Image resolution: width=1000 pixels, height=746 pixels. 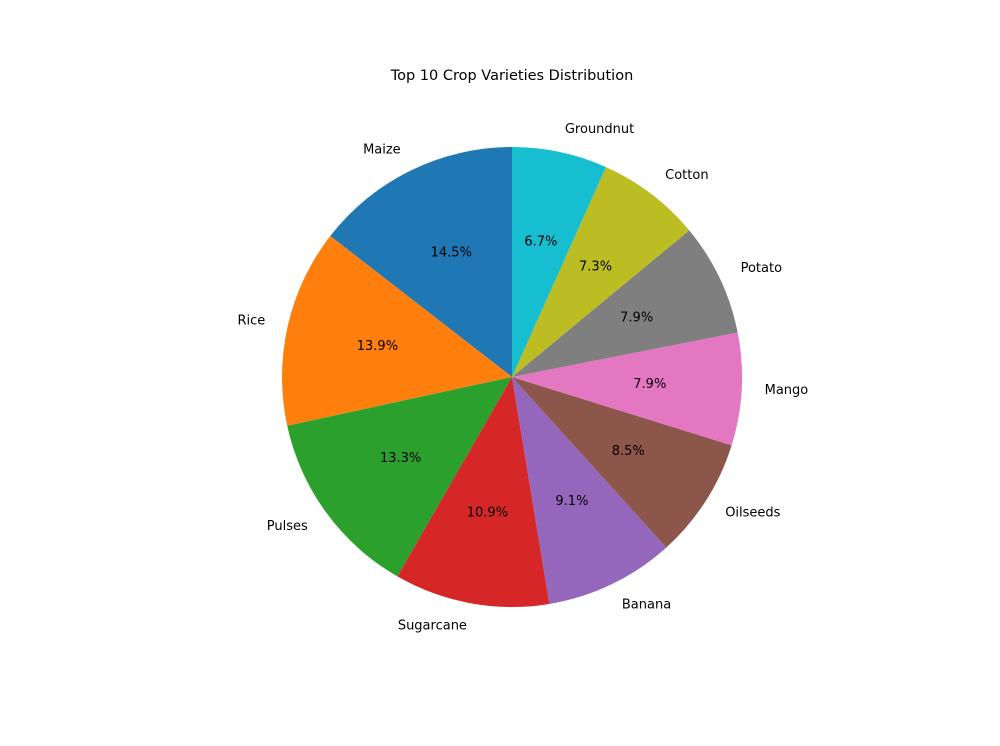 What do you see at coordinates (599, 129) in the screenshot?
I see `slice-label-groundnut: Groundnut` at bounding box center [599, 129].